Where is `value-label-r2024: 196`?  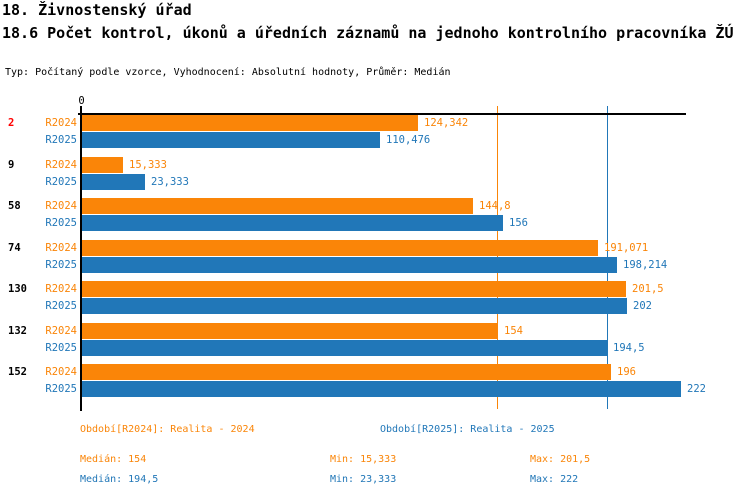 value-label-r2024: 196 is located at coordinates (626, 372).